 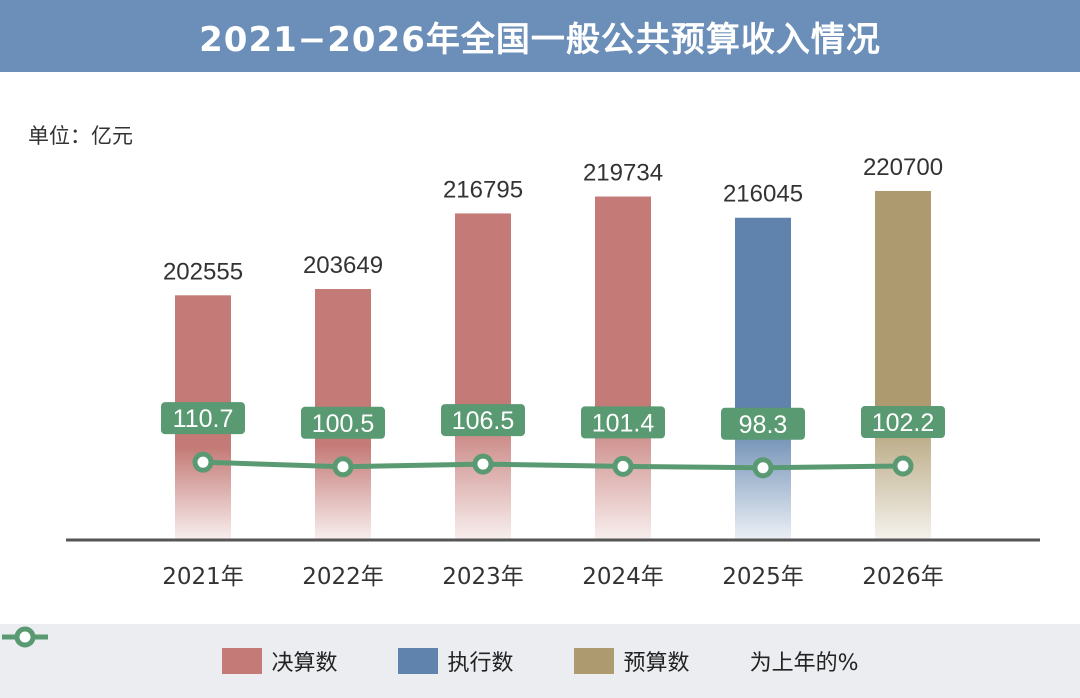 What do you see at coordinates (241, 661) in the screenshot?
I see `legend-swatch-final` at bounding box center [241, 661].